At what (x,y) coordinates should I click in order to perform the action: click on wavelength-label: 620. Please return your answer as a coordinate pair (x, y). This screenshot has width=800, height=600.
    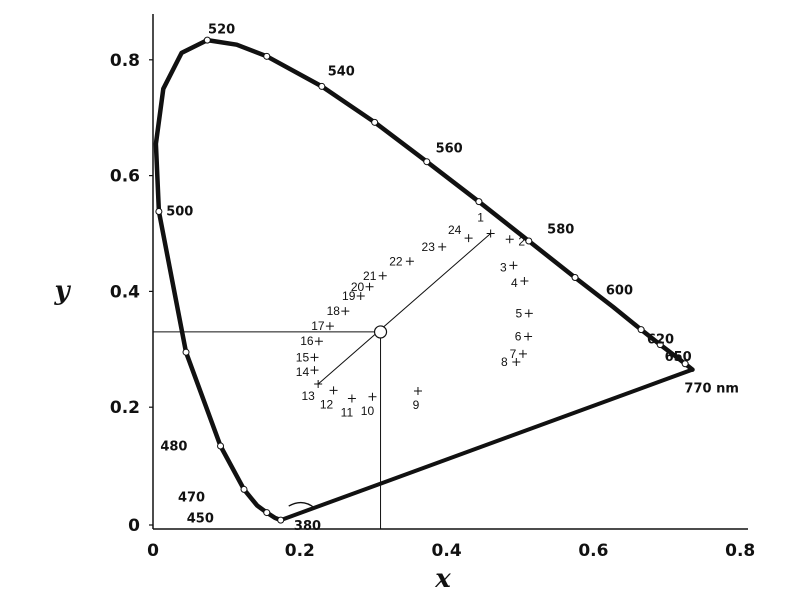
    Looking at the image, I should click on (660, 340).